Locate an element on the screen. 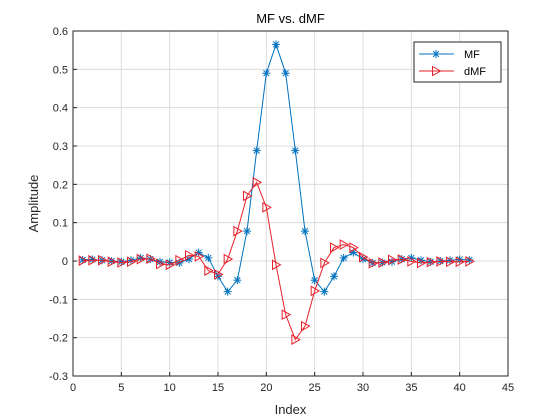  x-tick-label: 0 is located at coordinates (73, 388).